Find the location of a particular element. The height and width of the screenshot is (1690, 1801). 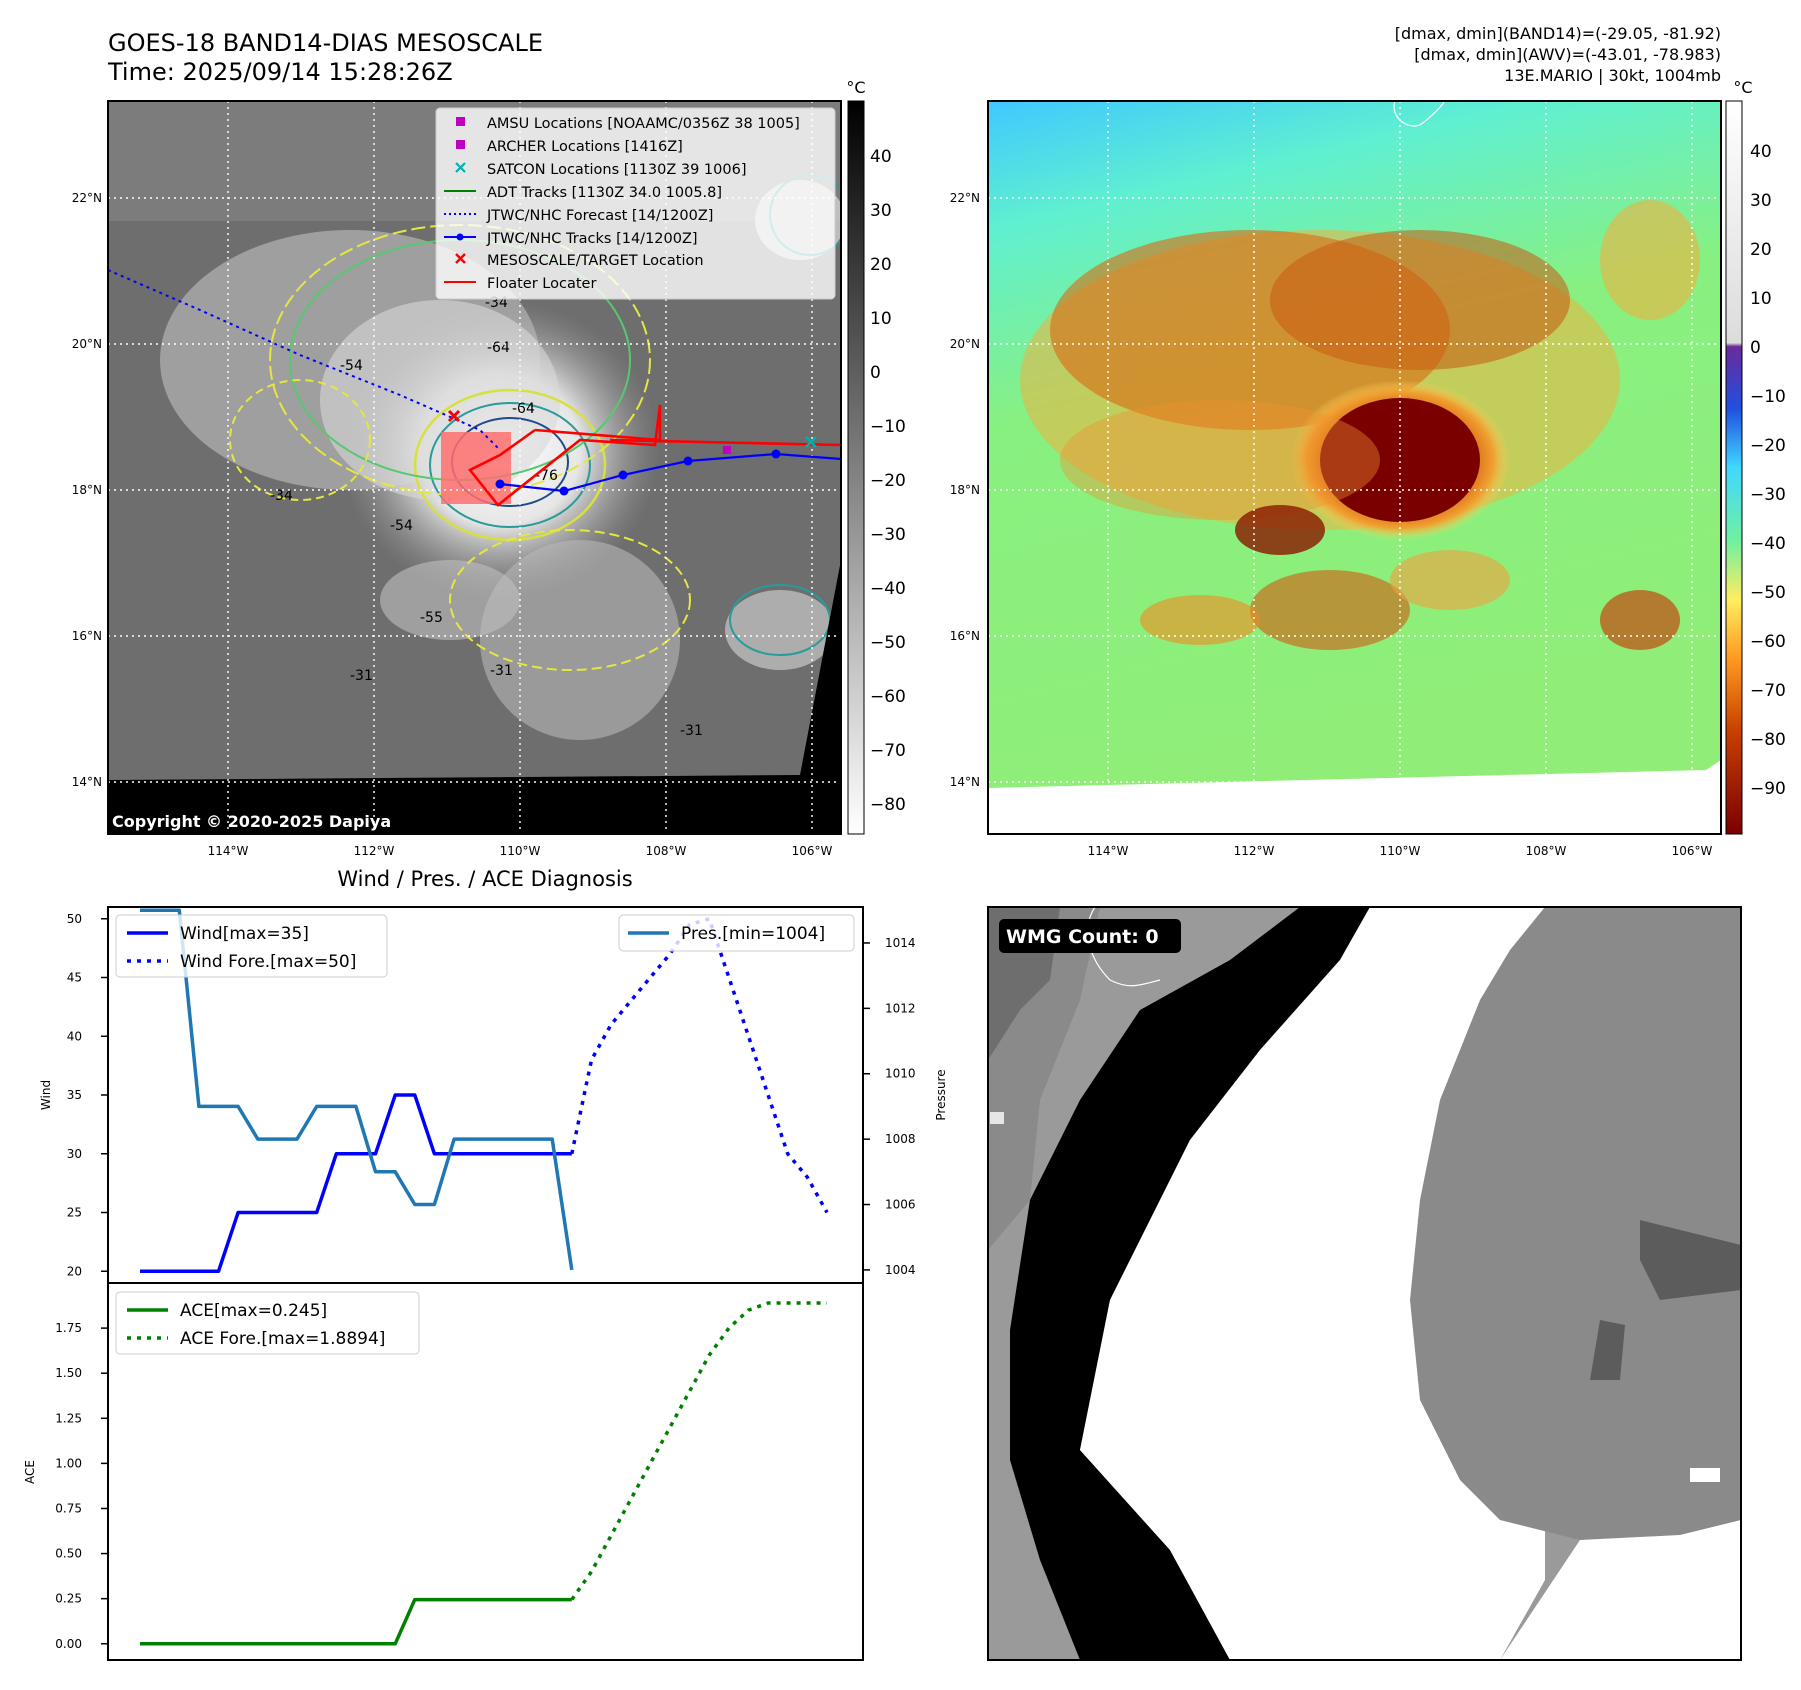

legend-ace: ACE[max=0.245] is located at coordinates (253, 1311).